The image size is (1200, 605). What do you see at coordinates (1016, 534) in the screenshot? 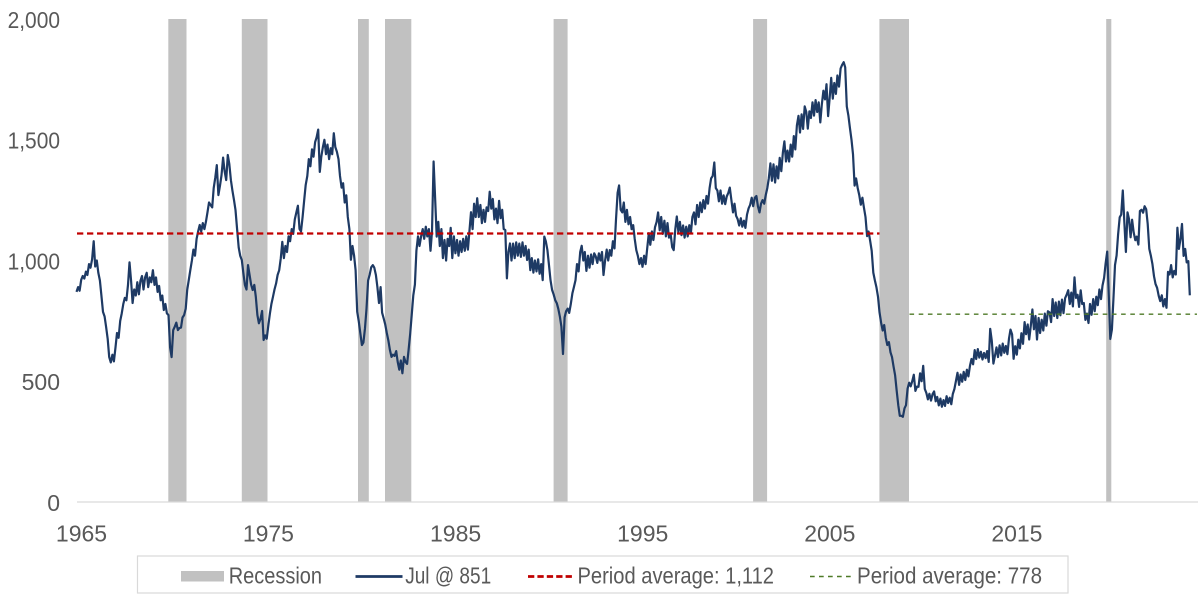
I see `svg-text: 2015` at bounding box center [1016, 534].